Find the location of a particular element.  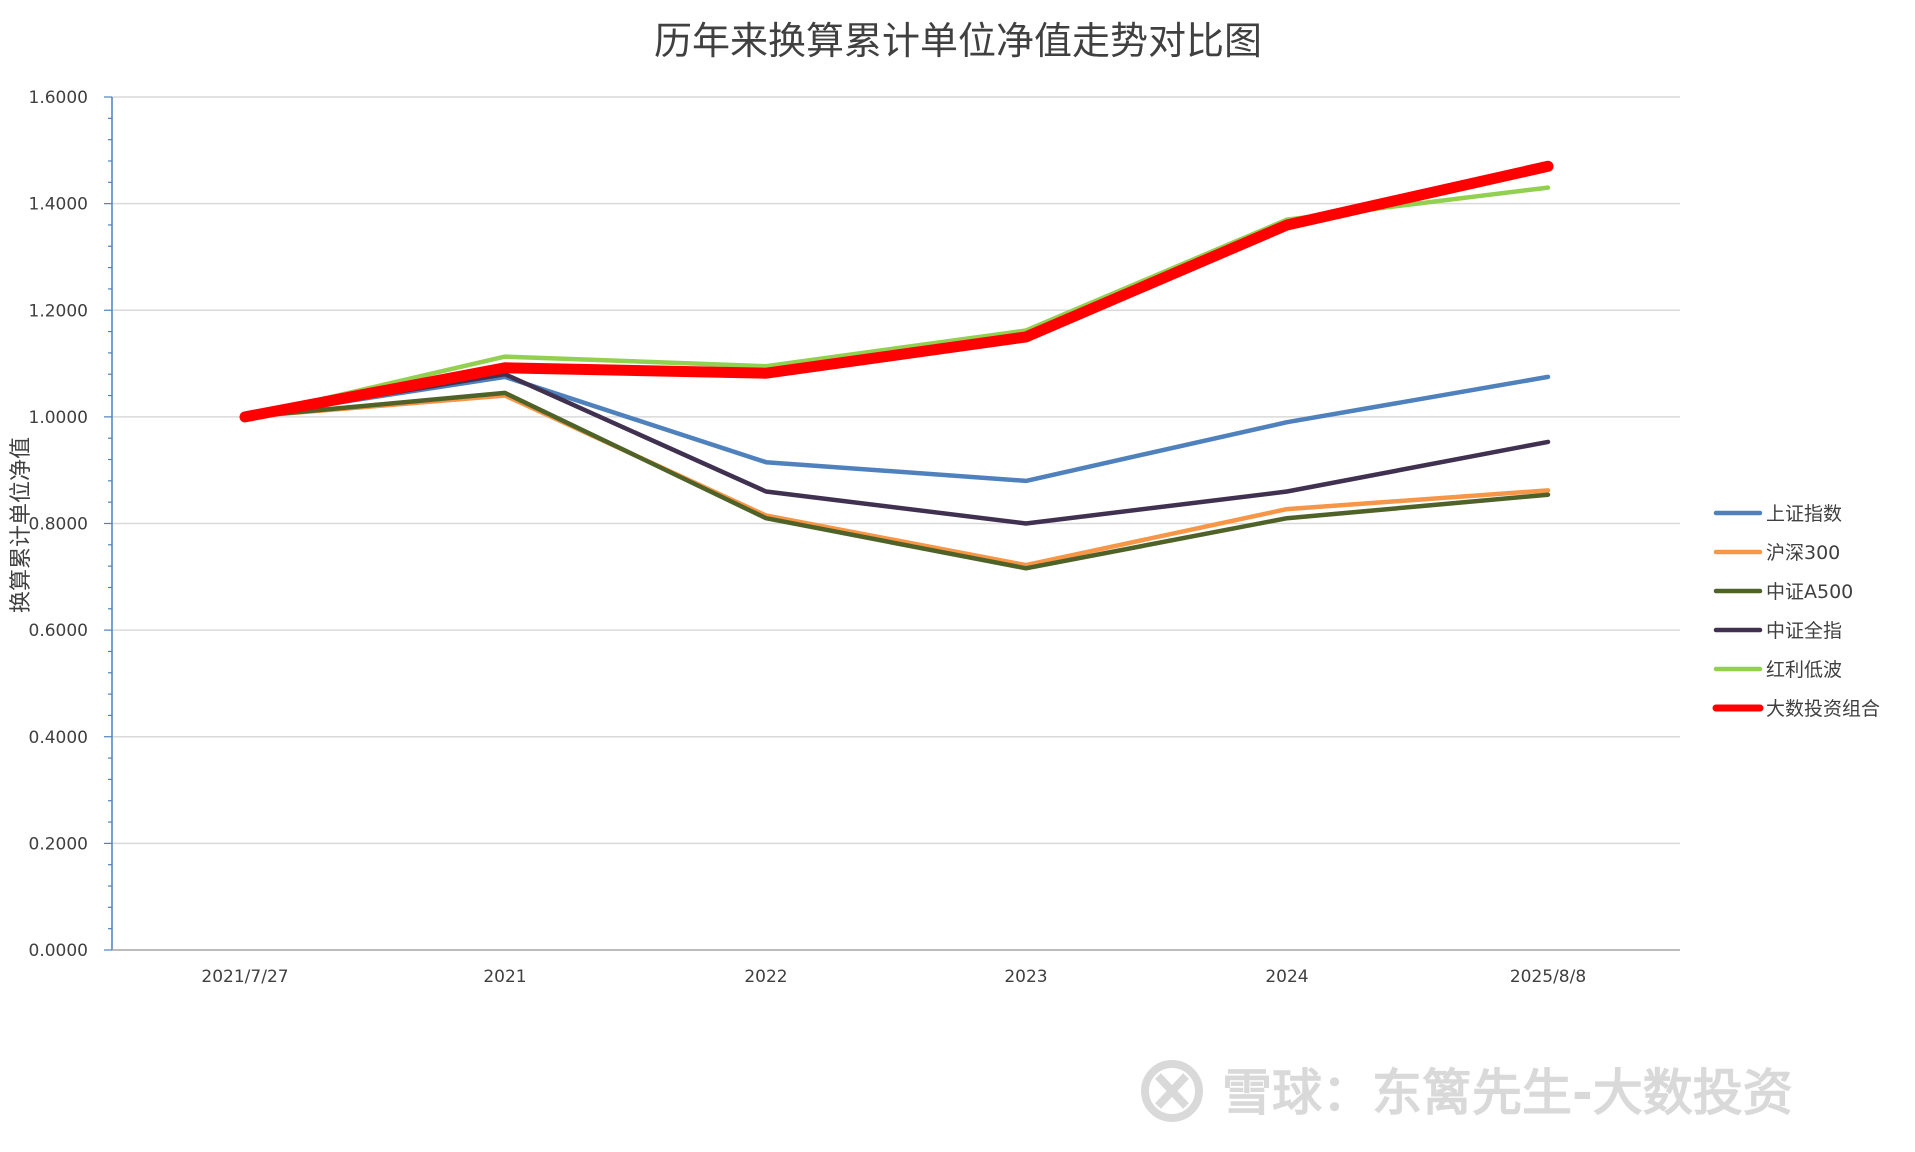

y-tick-label: 1.6000 is located at coordinates (58, 98).